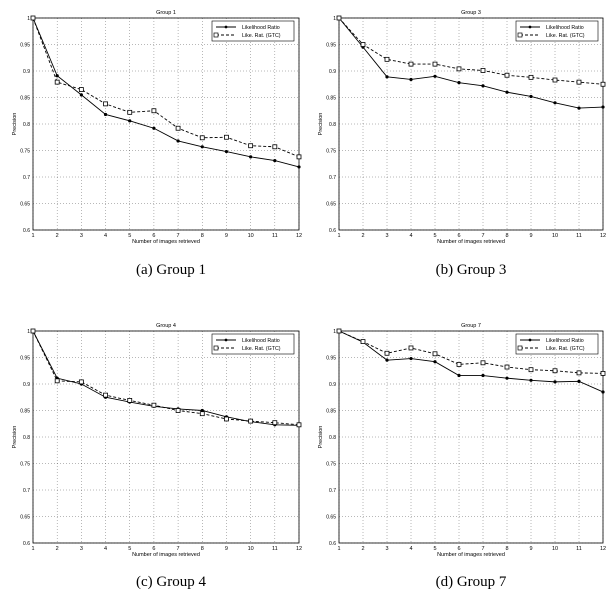 The height and width of the screenshot is (602, 608). What do you see at coordinates (15, 124) in the screenshot?
I see `y-axis-label: Precision` at bounding box center [15, 124].